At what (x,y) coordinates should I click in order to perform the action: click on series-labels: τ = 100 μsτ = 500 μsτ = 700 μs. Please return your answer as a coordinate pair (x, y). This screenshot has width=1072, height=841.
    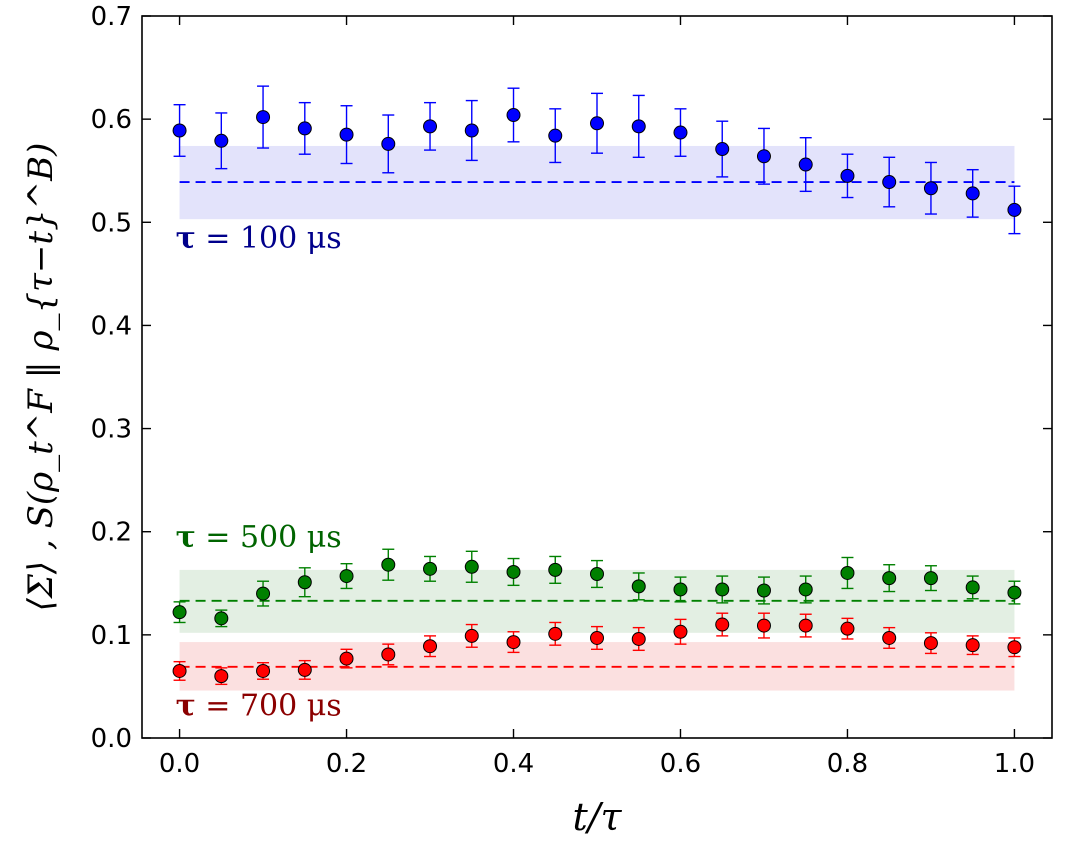
    Looking at the image, I should click on (259, 472).